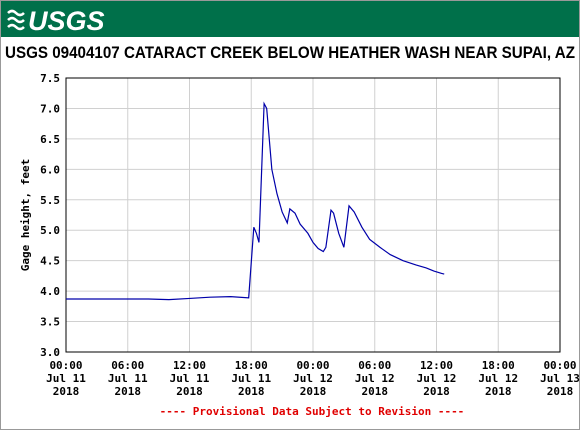  I want to click on y-tick-label: 4.5, so click(50, 261).